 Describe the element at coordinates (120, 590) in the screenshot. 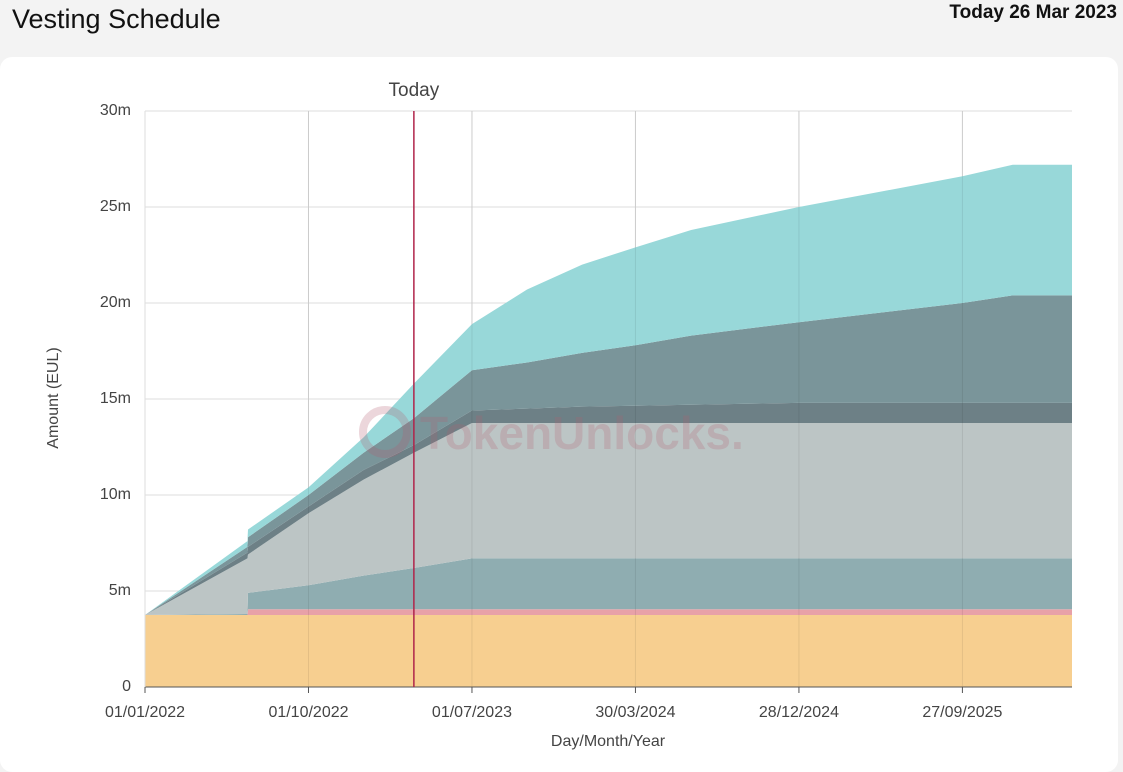

I see `y-tick-label: 5m` at that location.